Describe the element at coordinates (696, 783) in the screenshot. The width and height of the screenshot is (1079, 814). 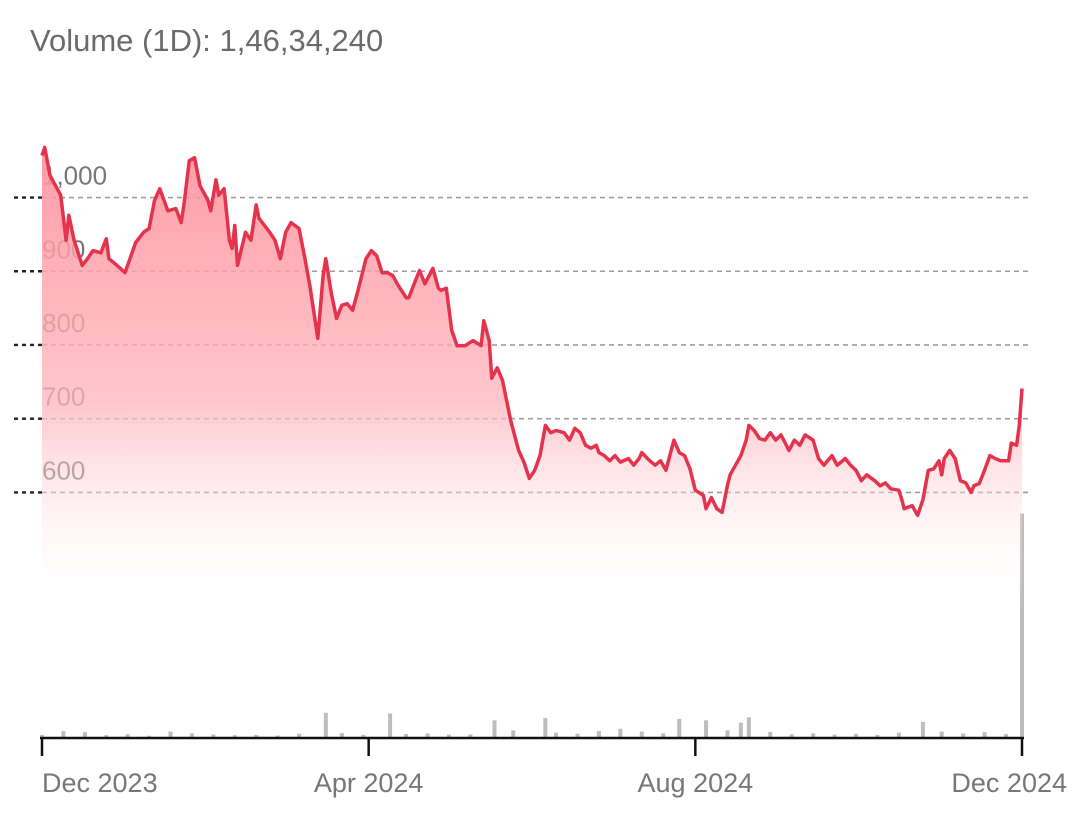
I see `x-tick-label: Aug 2024` at that location.